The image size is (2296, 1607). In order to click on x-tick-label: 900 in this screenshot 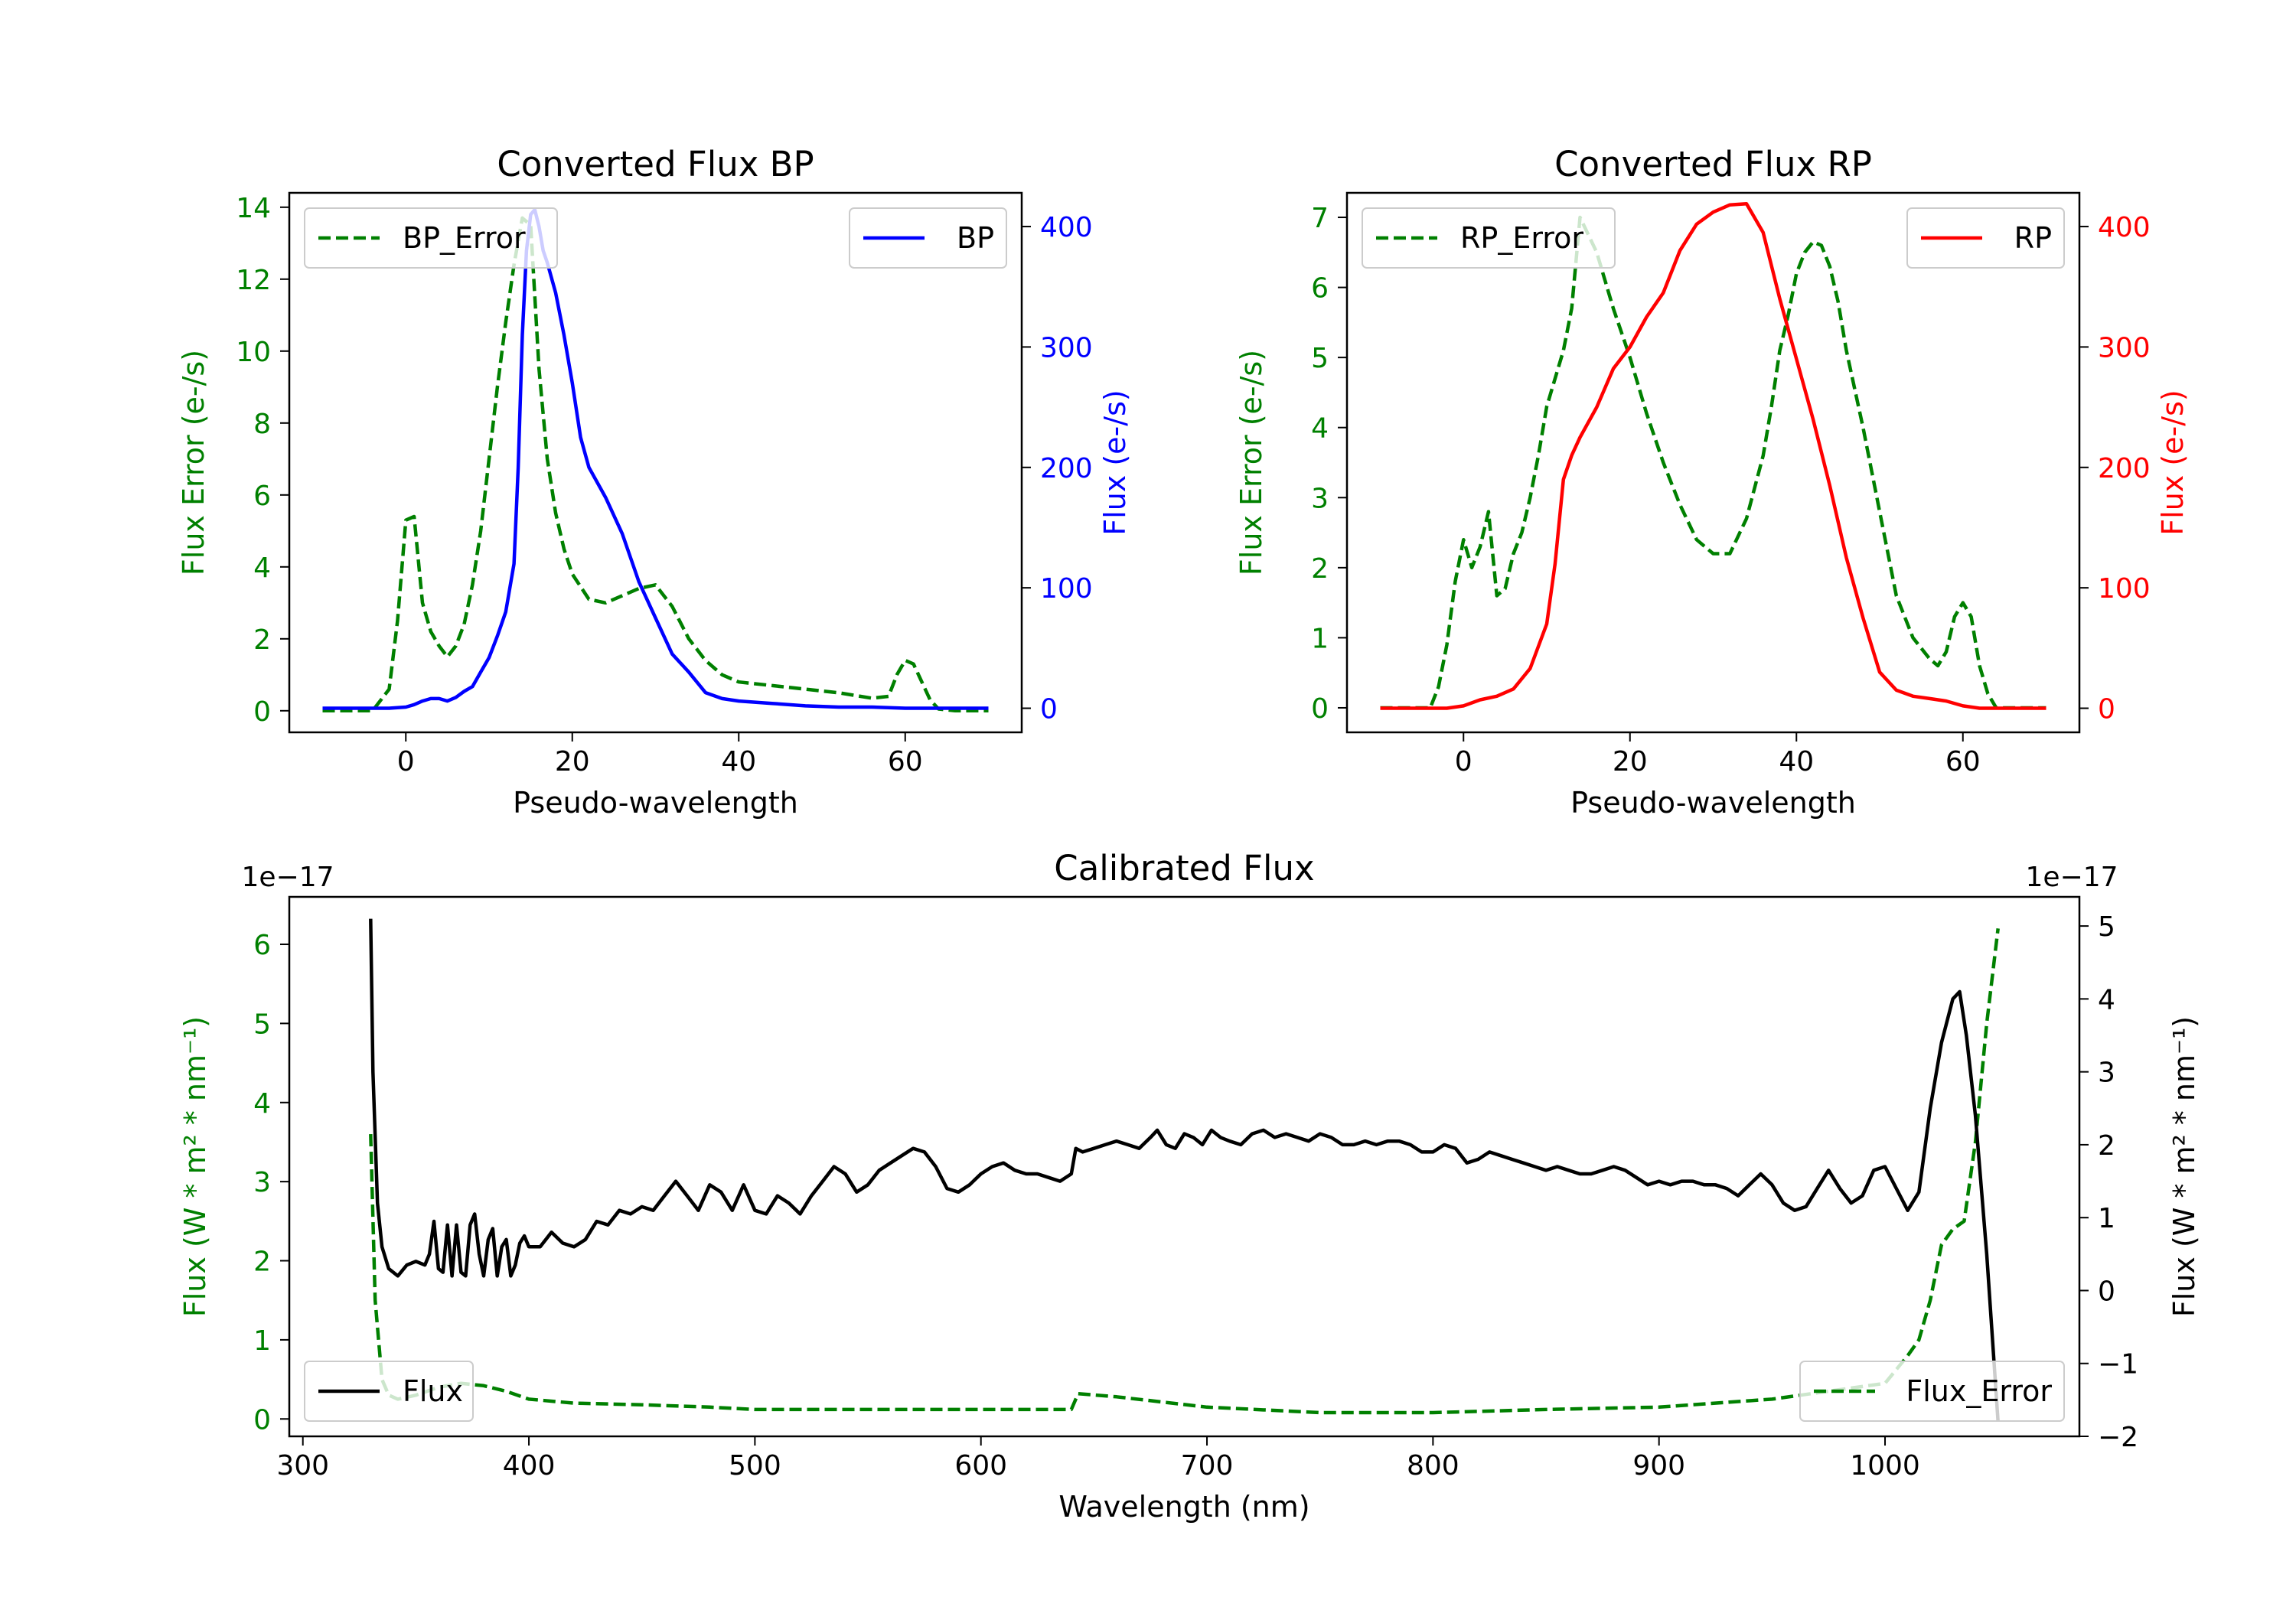, I will do `click(1658, 1466)`.